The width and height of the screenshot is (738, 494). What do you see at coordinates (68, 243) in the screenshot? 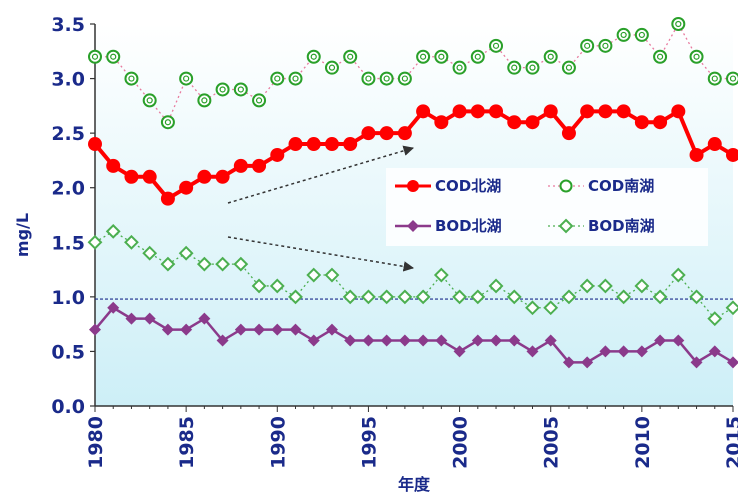
I see `y-tick-label: 1.5` at bounding box center [68, 243].